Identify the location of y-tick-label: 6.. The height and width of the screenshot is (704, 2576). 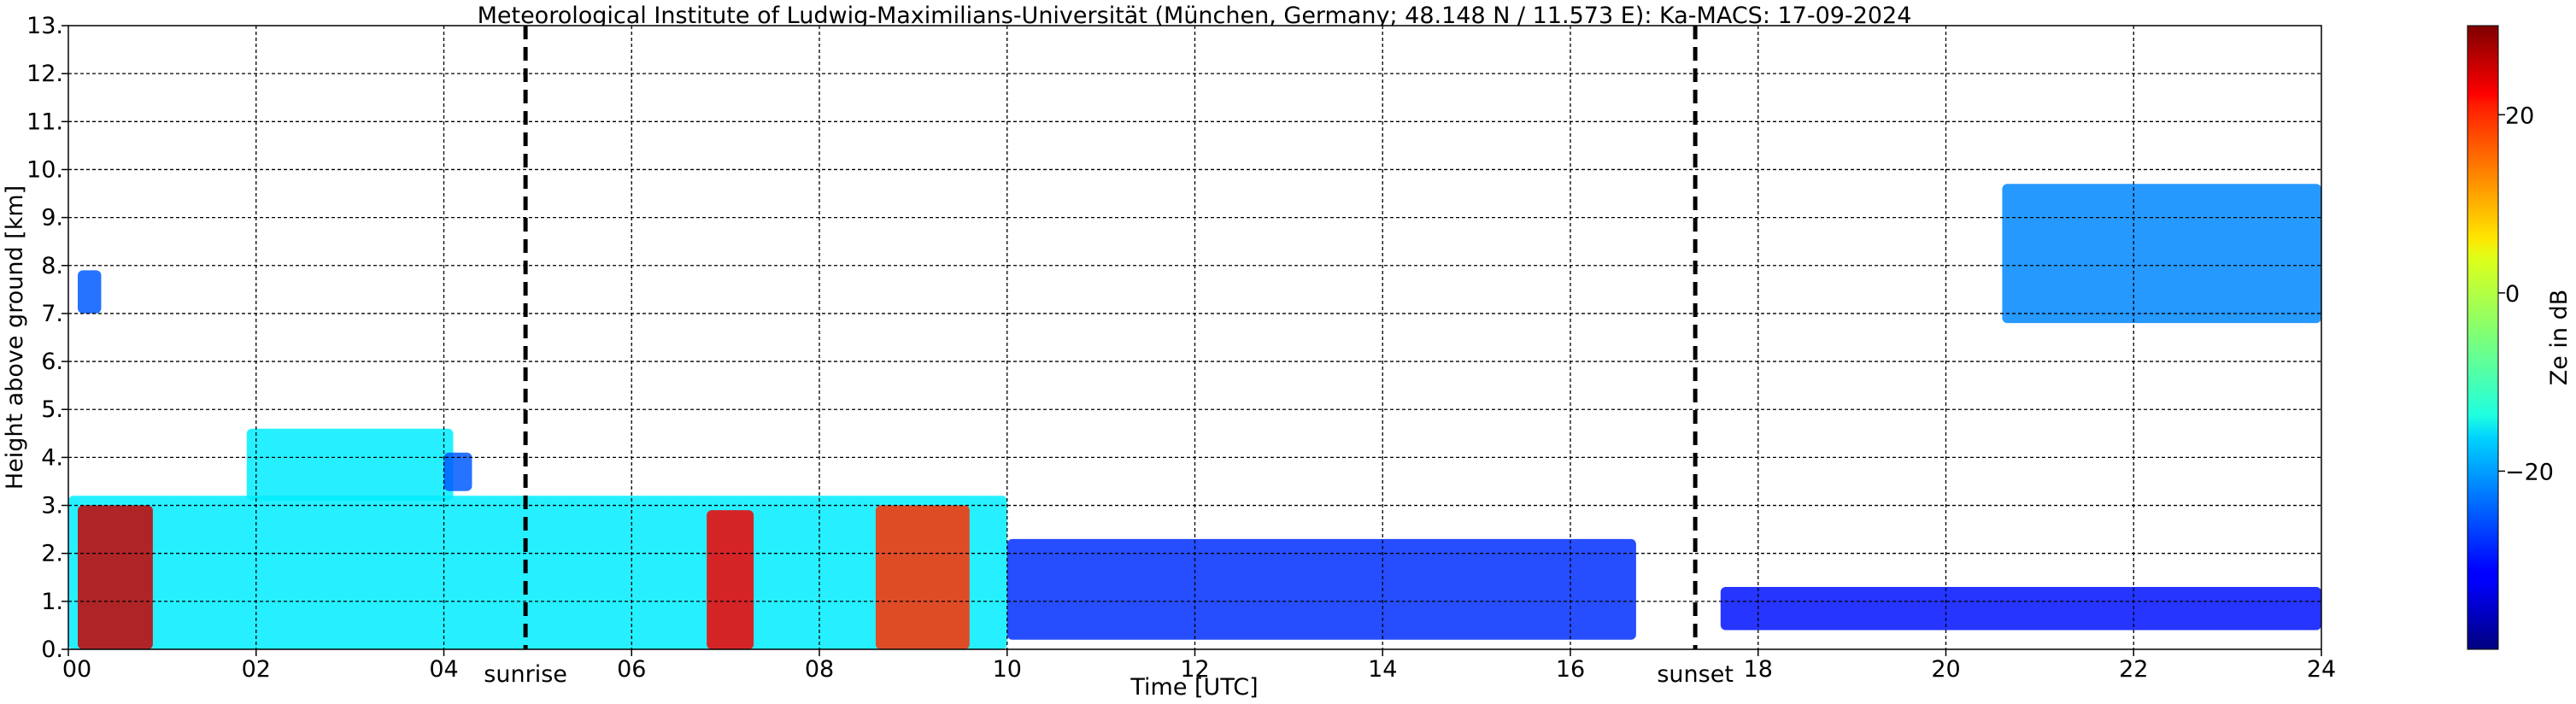
(52, 362).